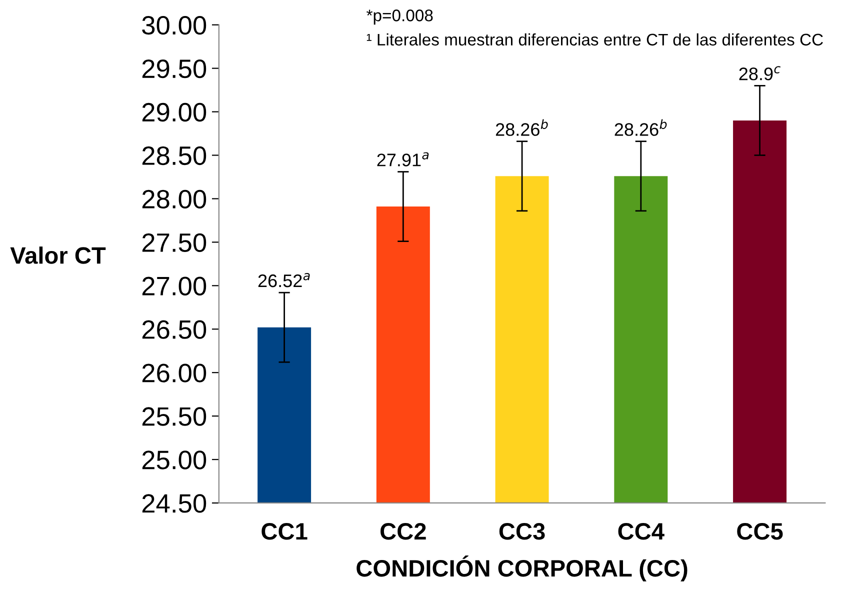  Describe the element at coordinates (759, 73) in the screenshot. I see `data-label: 28.9$^{c}$` at that location.